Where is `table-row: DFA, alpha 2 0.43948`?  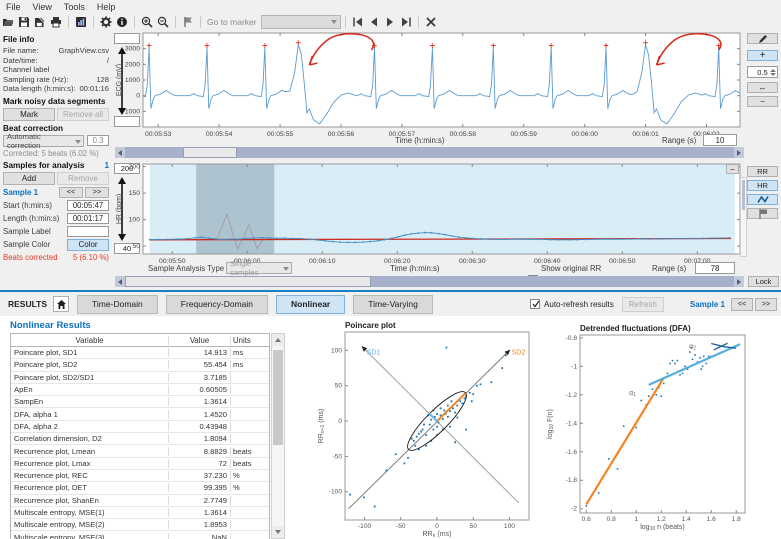 table-row: DFA, alpha 2 0.43948 is located at coordinates (140, 427).